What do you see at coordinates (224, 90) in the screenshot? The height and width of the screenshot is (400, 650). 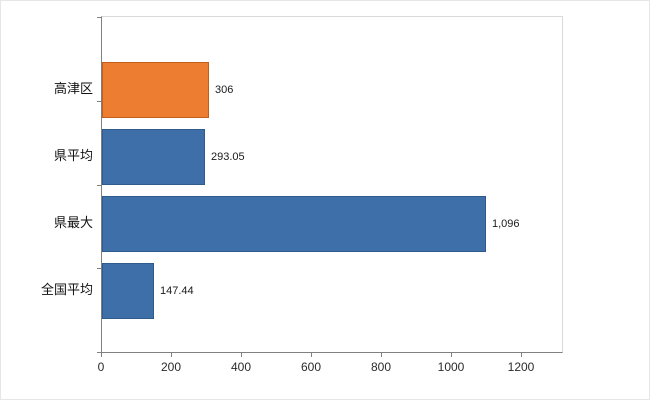 I see `bar-value-label: 306` at bounding box center [224, 90].